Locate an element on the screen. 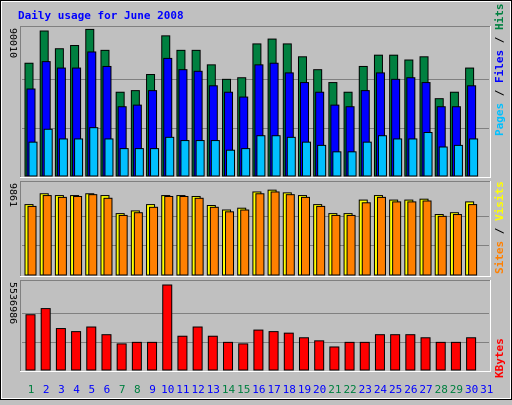 This screenshot has height=405, width=512. legend-visits: Visits is located at coordinates (499, 201).